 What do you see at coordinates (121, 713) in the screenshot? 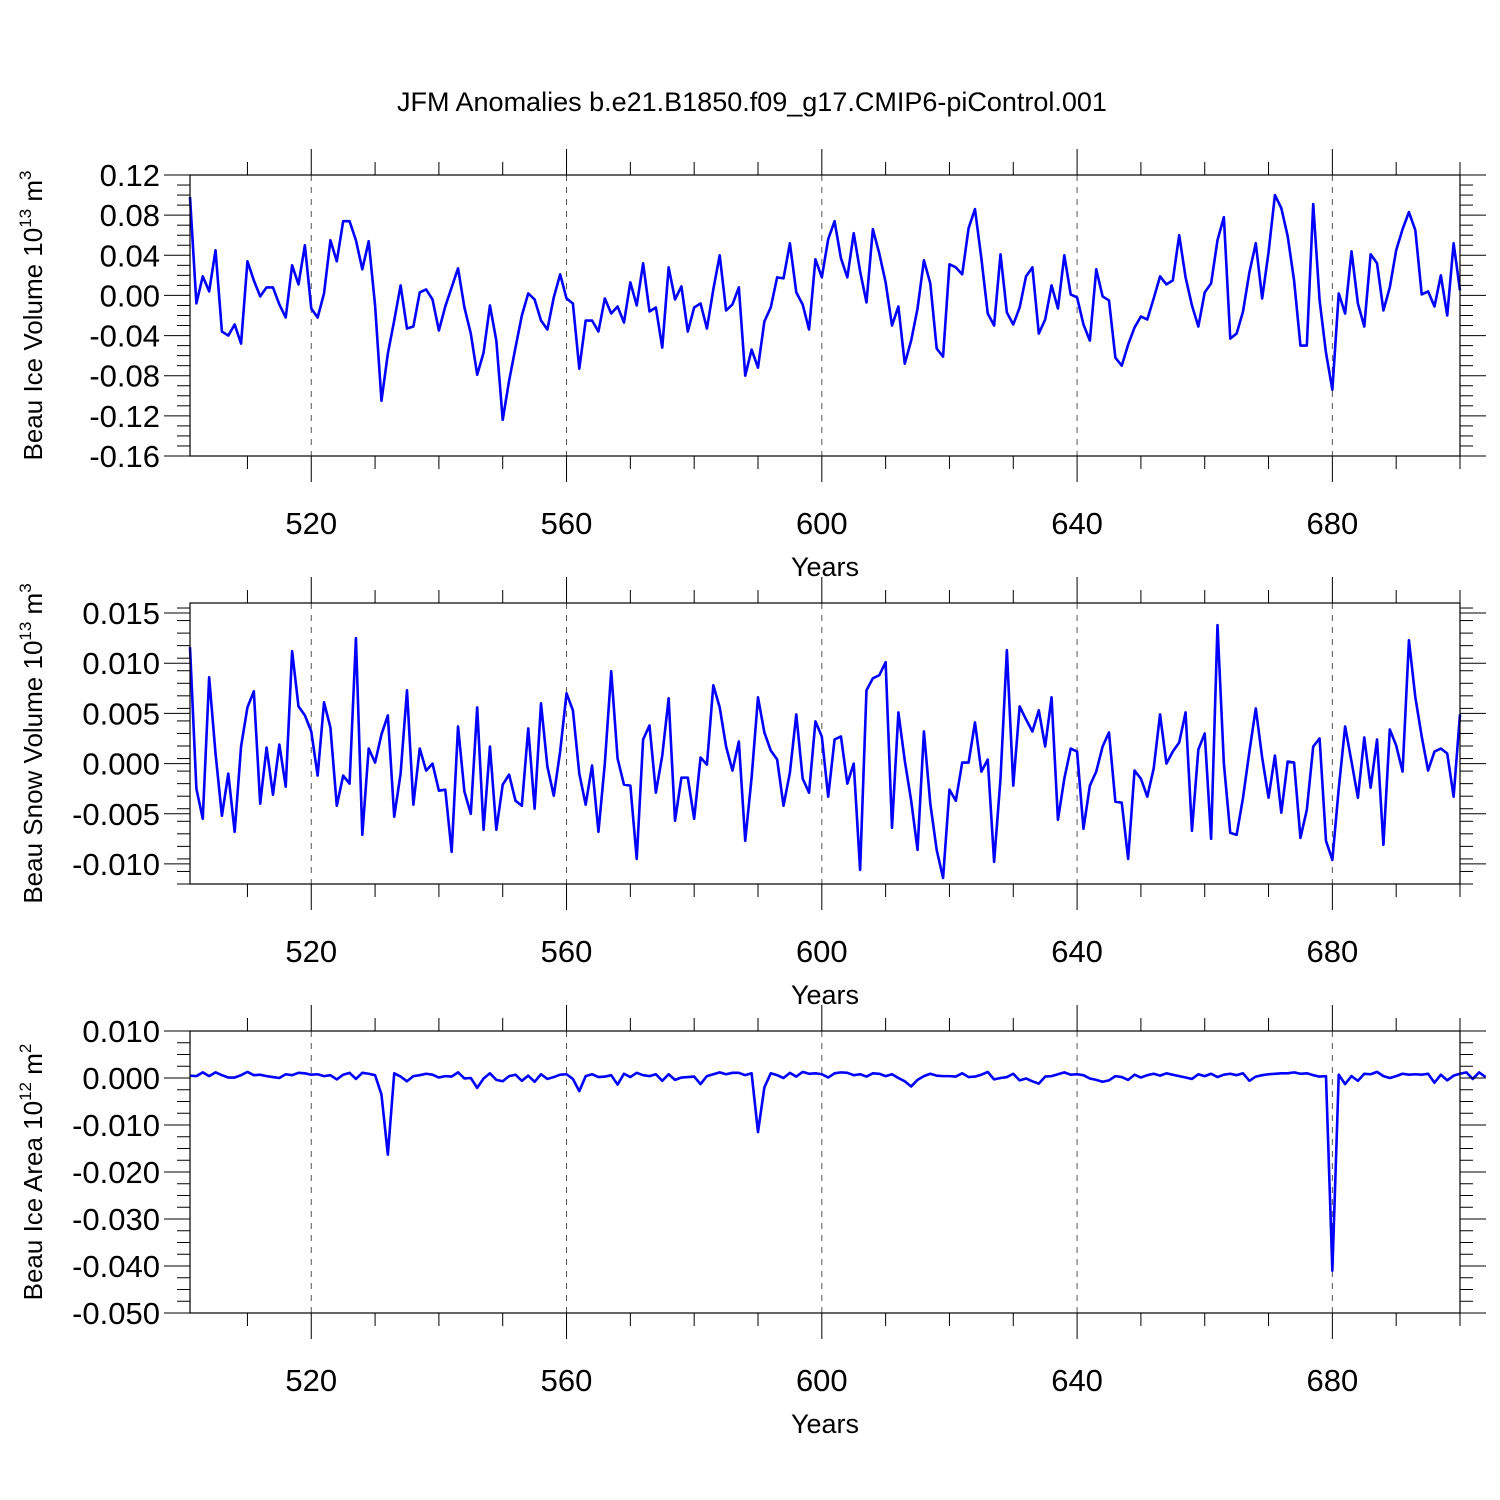
I see `y-tick-label: 0.005` at bounding box center [121, 713].